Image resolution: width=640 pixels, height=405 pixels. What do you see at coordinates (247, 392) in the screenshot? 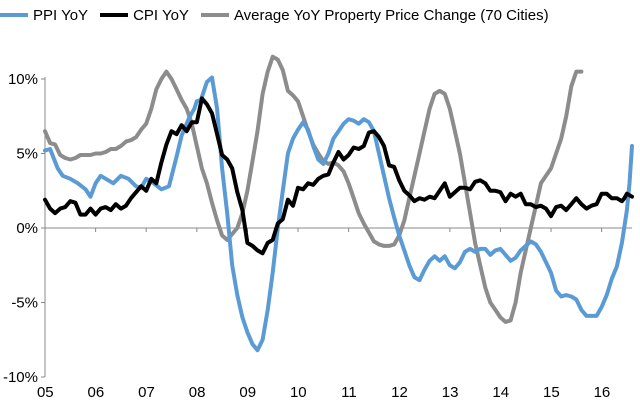
I see `x-tick-label: 09` at bounding box center [247, 392].